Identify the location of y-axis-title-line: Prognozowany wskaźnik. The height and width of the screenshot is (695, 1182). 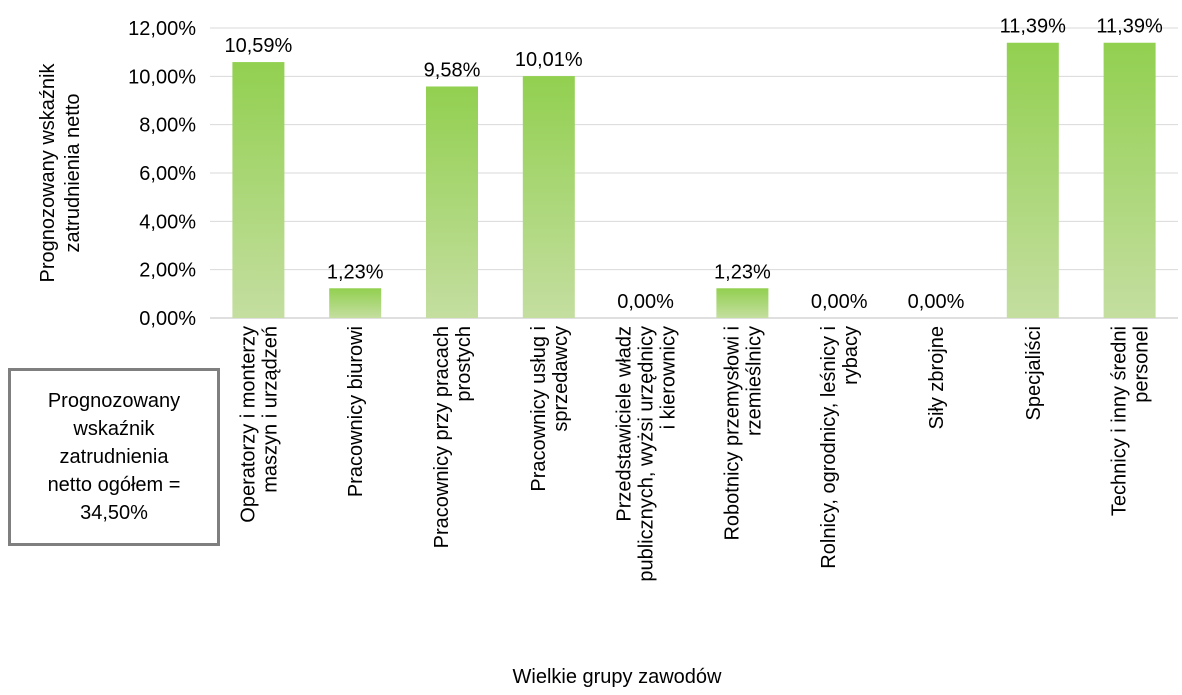
(48, 173).